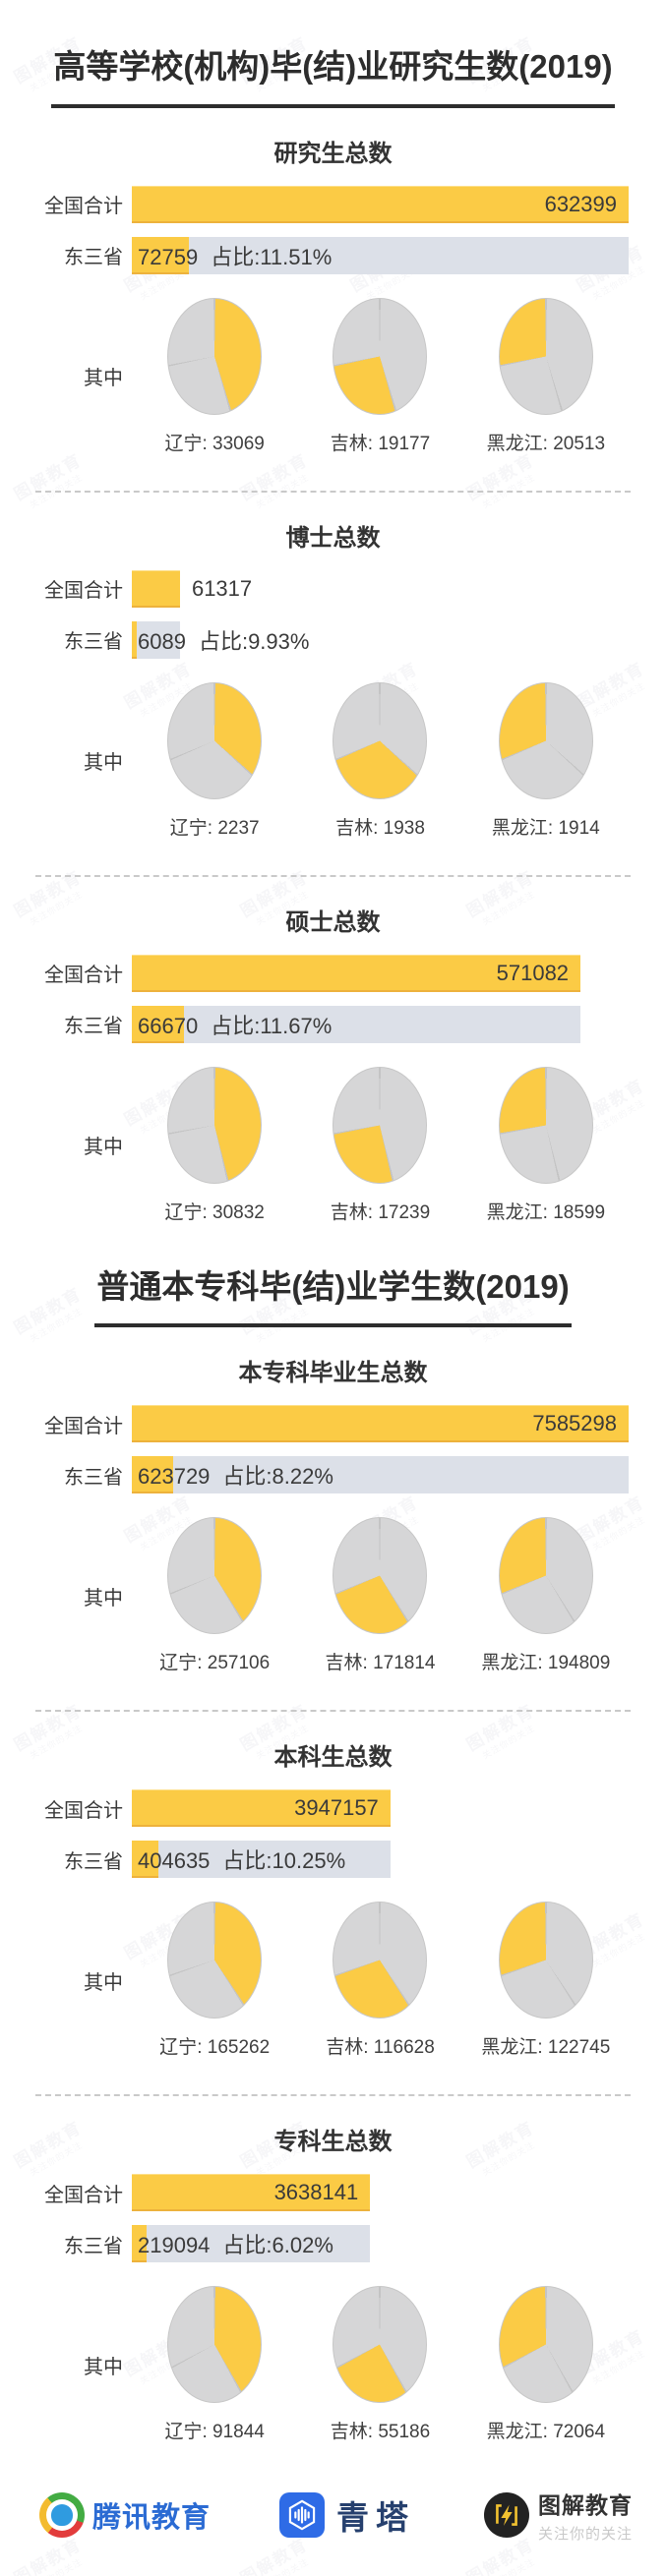 Image resolution: width=666 pixels, height=2576 pixels. What do you see at coordinates (375, 2519) in the screenshot?
I see `qingta-label: 青塔` at bounding box center [375, 2519].